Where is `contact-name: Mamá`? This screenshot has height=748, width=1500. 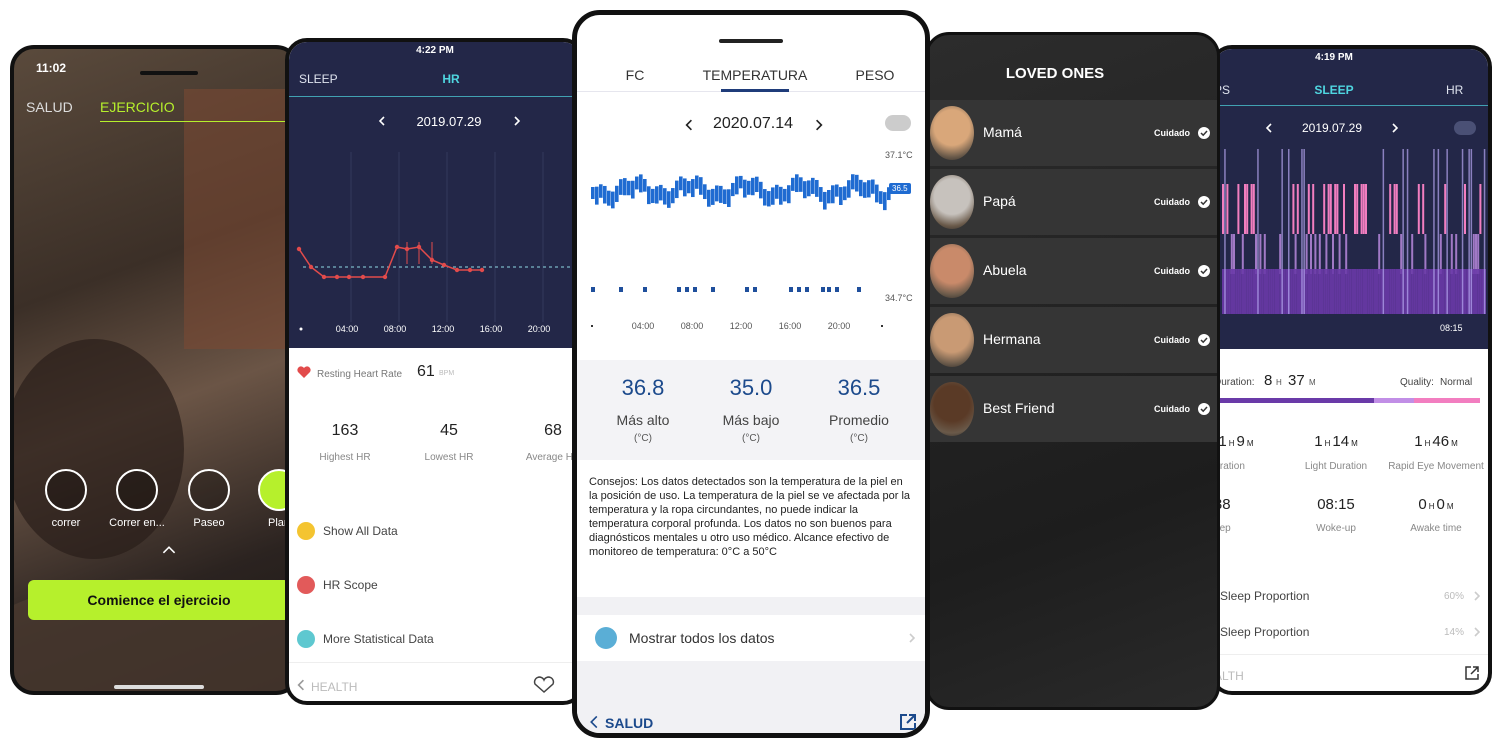 contact-name: Mamá is located at coordinates (1002, 132).